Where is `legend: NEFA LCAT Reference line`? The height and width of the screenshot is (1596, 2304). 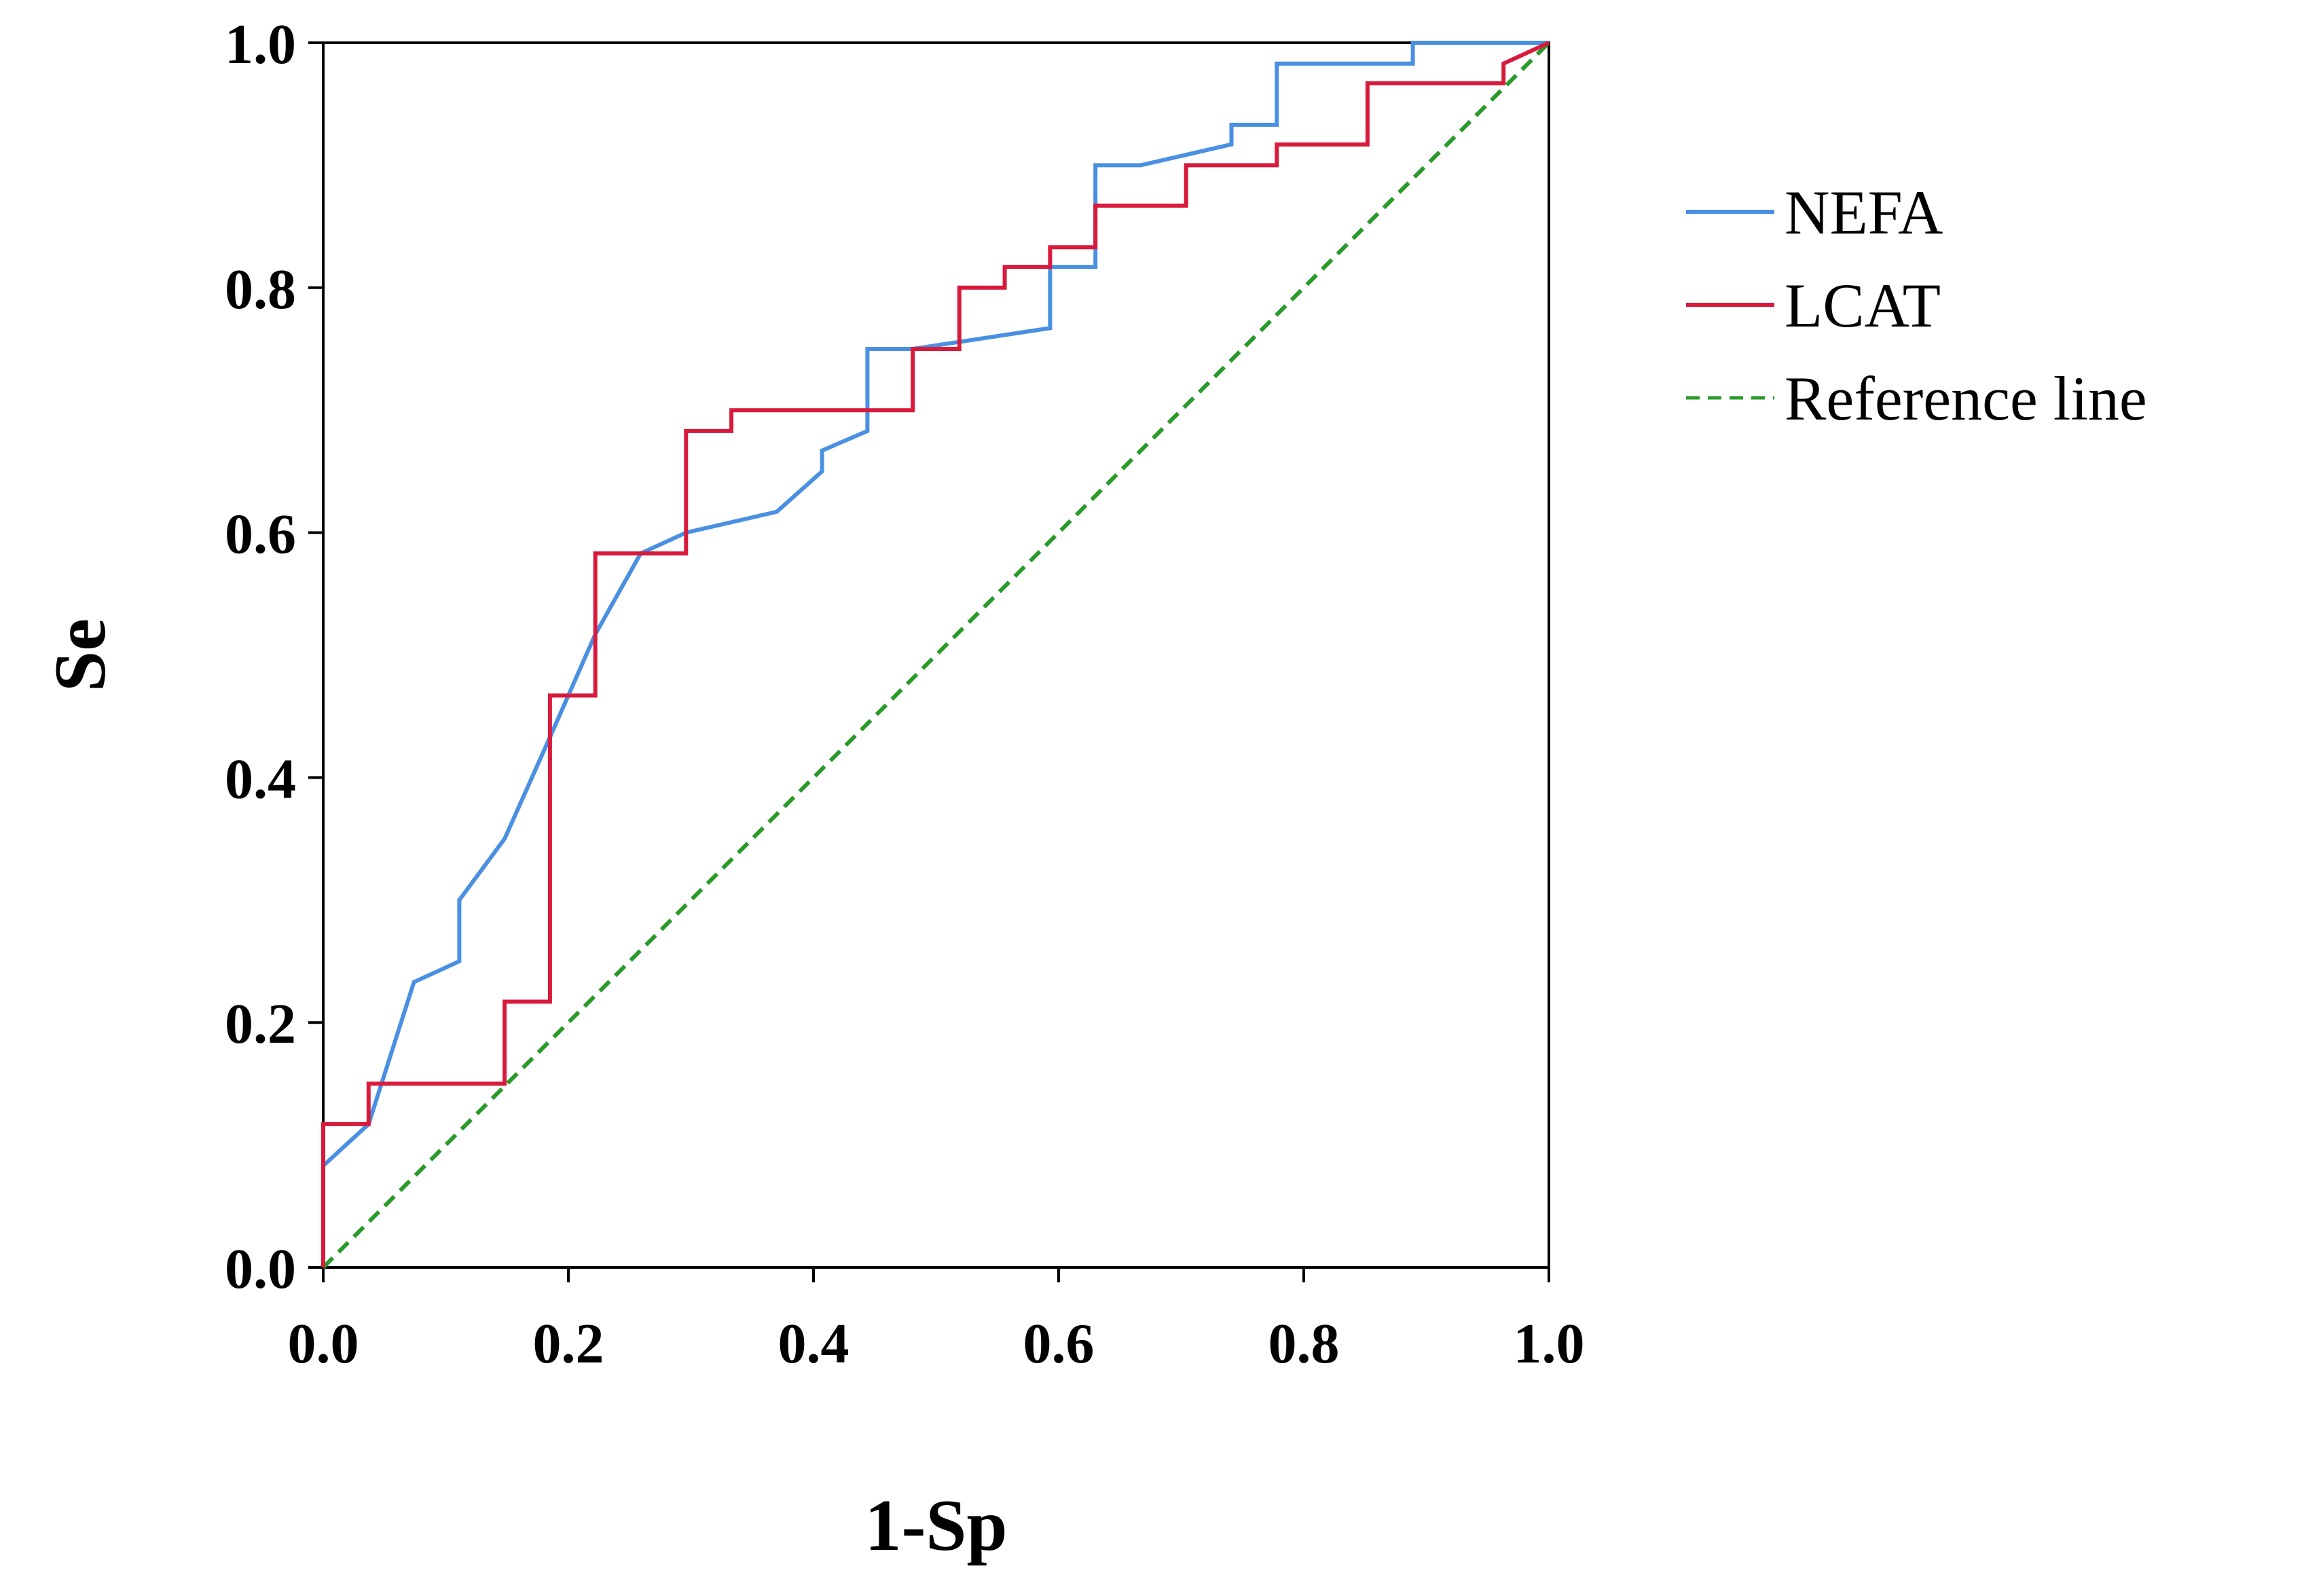 legend: NEFA LCAT Reference line is located at coordinates (1916, 305).